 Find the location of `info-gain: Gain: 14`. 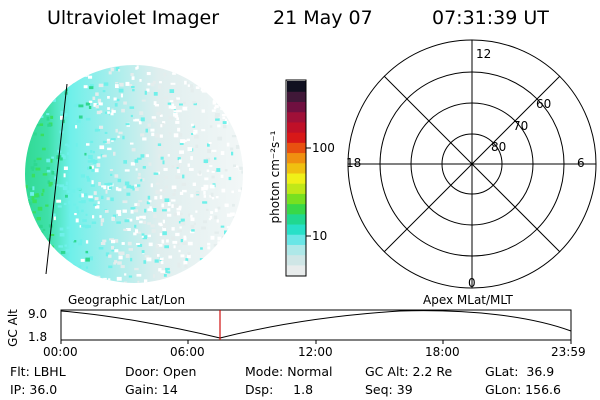

info-gain: Gain: 14 is located at coordinates (151, 389).